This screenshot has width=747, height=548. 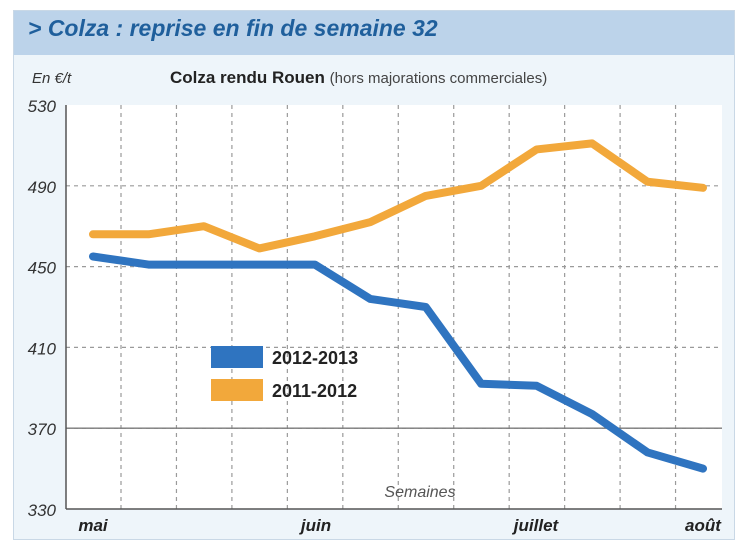 What do you see at coordinates (42, 268) in the screenshot?
I see `y-tick-label: 450` at bounding box center [42, 268].